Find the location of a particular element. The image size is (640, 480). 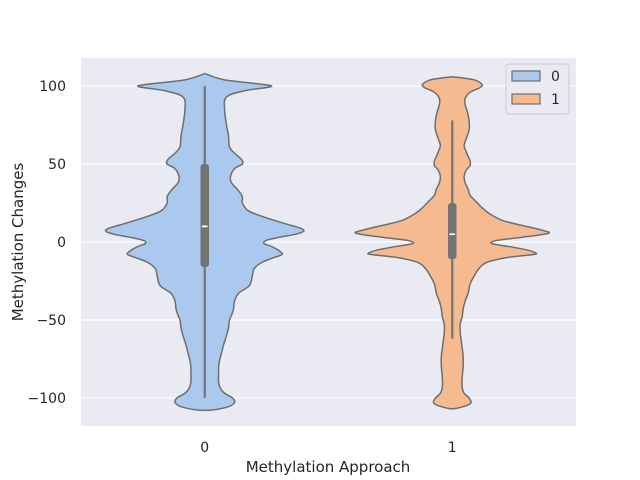

y-tick-label: 100 is located at coordinates (52, 87).